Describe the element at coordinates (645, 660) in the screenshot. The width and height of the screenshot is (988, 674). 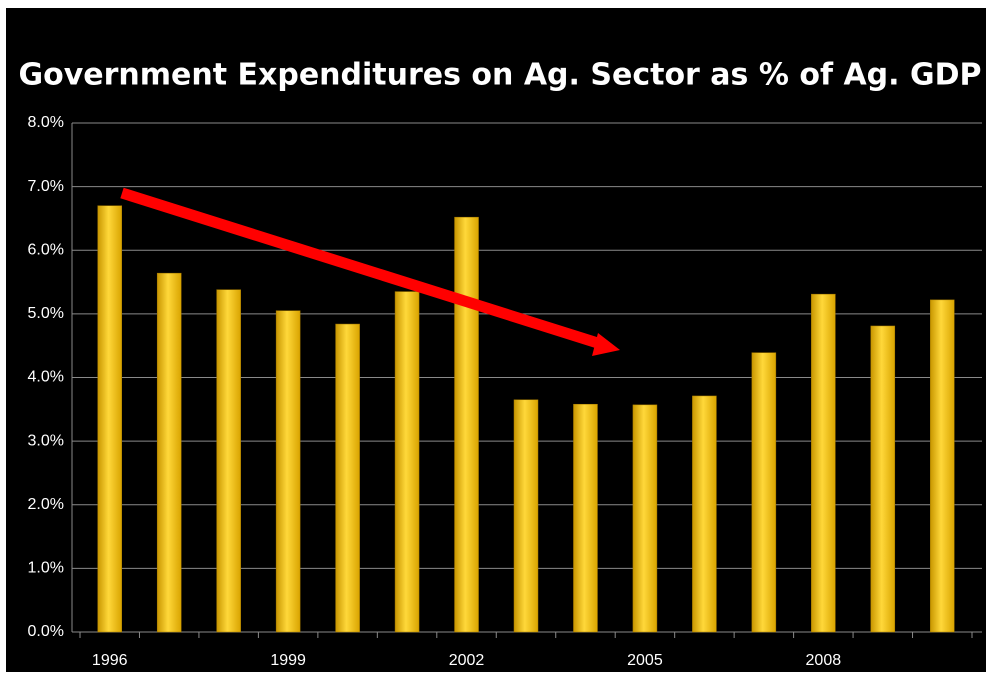
I see `x-tick-label: 2005` at that location.